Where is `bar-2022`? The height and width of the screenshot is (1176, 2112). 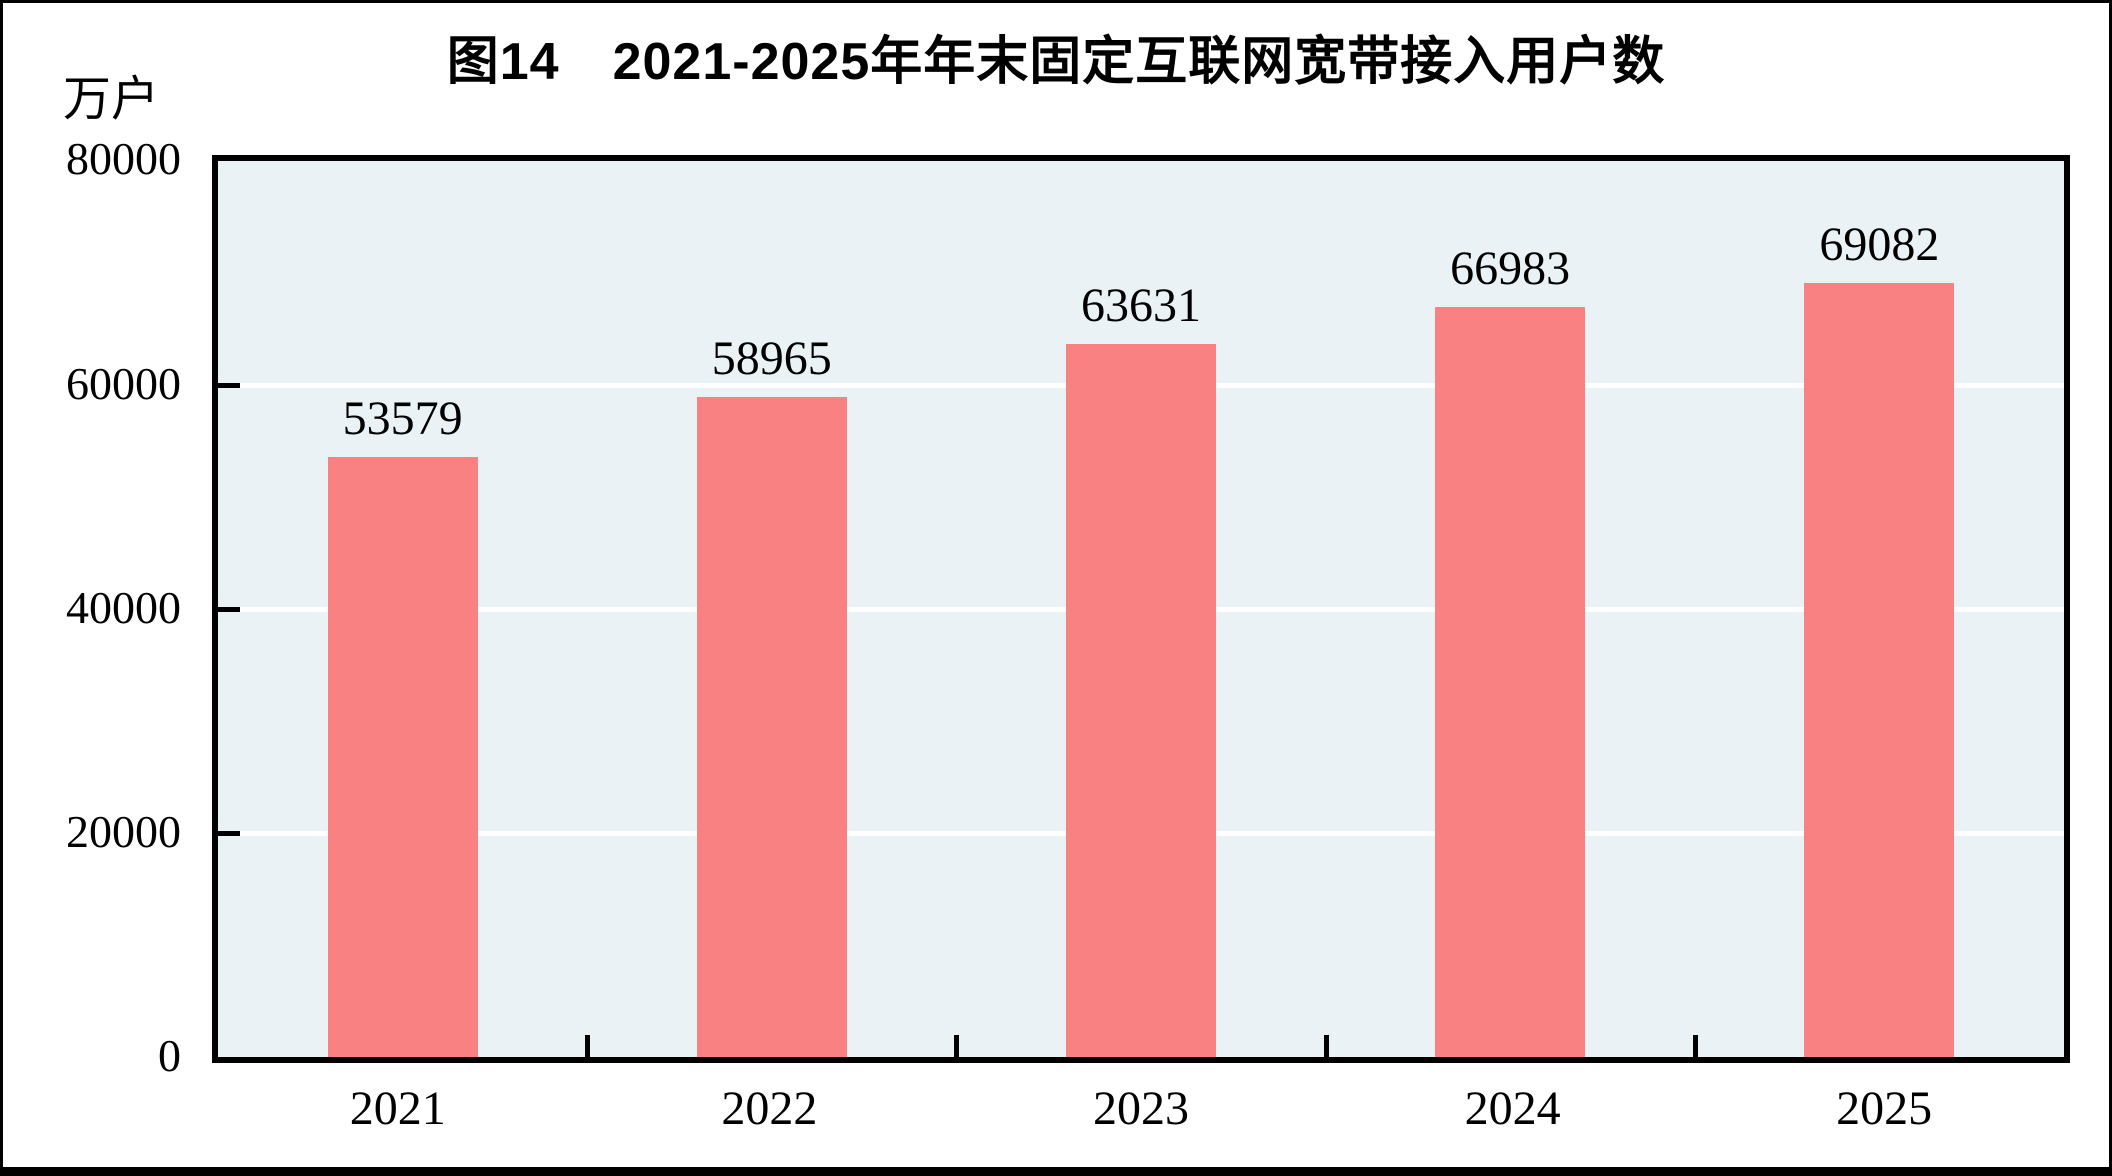 bar-2022 is located at coordinates (771, 726).